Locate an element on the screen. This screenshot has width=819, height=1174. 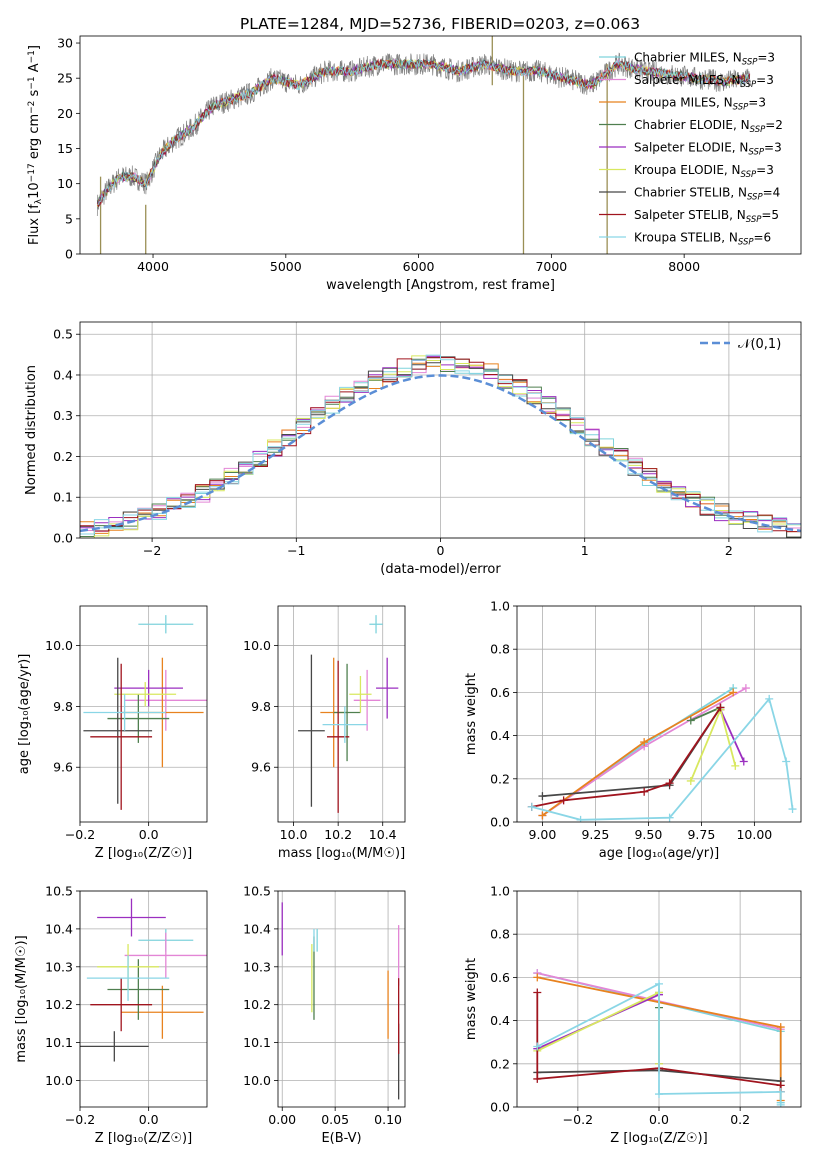
axes-frame: 10.0 10.2 10.4 9.6 9.8 10.0 mass [log₁₀(M/M☉)] is located at coordinates (324, 733).